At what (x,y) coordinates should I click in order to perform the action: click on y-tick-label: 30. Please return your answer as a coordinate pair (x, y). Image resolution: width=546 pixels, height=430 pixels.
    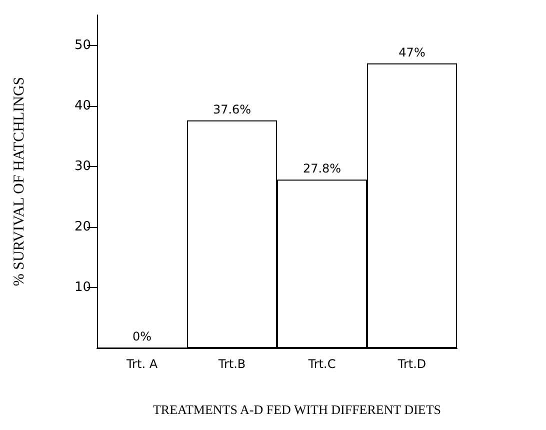
    Looking at the image, I should click on (82, 166).